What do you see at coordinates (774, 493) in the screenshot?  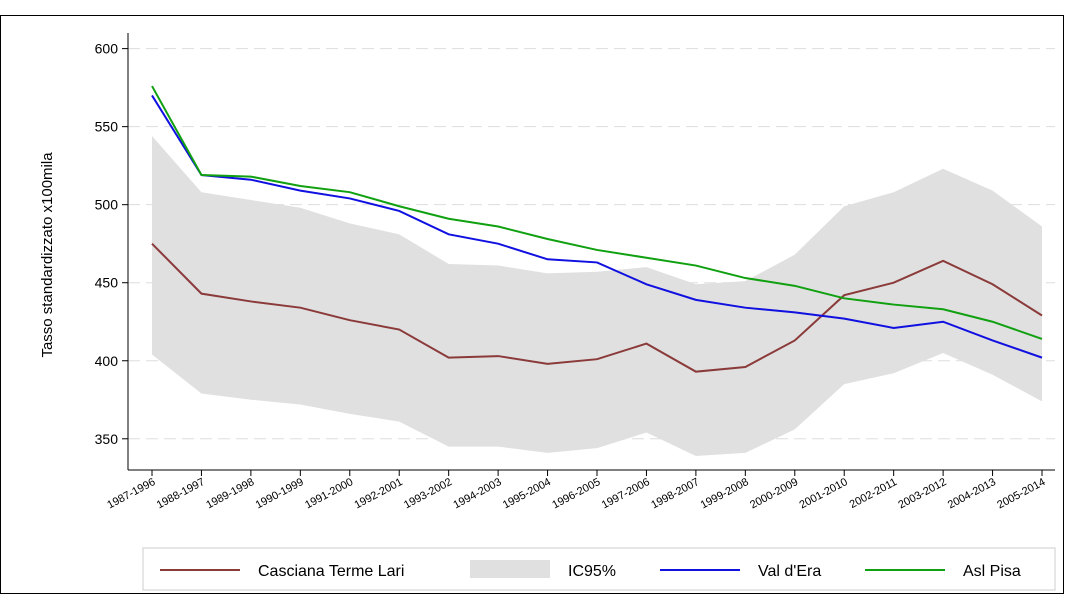 I see `x-tick-label: 2000-2009` at bounding box center [774, 493].